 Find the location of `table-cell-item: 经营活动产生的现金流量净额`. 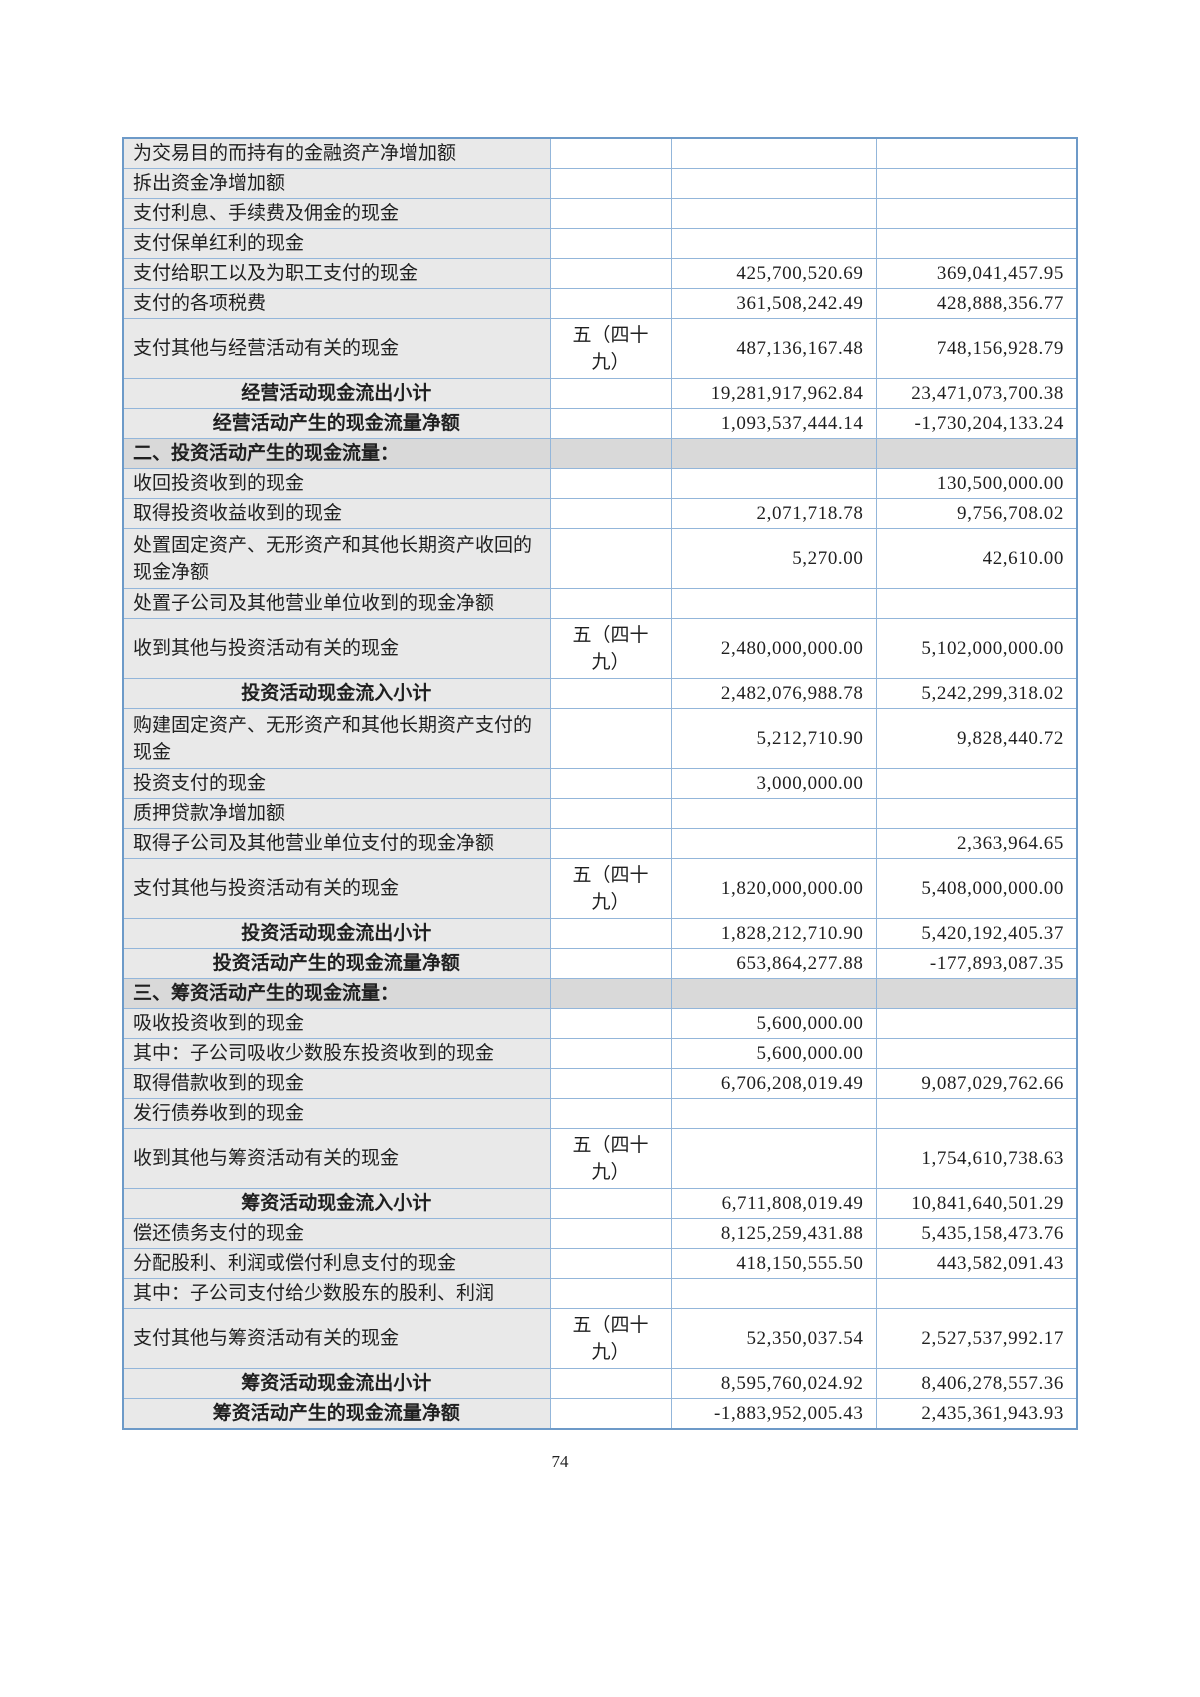

table-cell-item: 经营活动产生的现金流量净额 is located at coordinates (336, 423).